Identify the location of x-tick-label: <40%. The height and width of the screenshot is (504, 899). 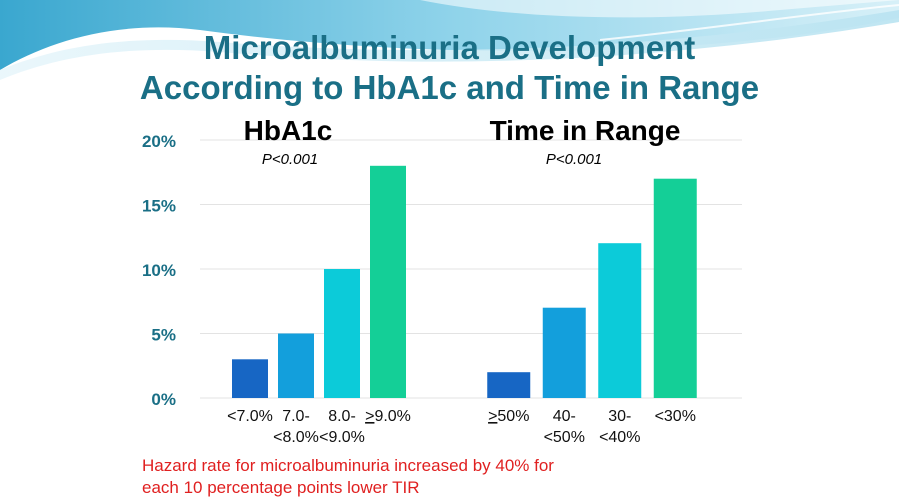
(619, 437).